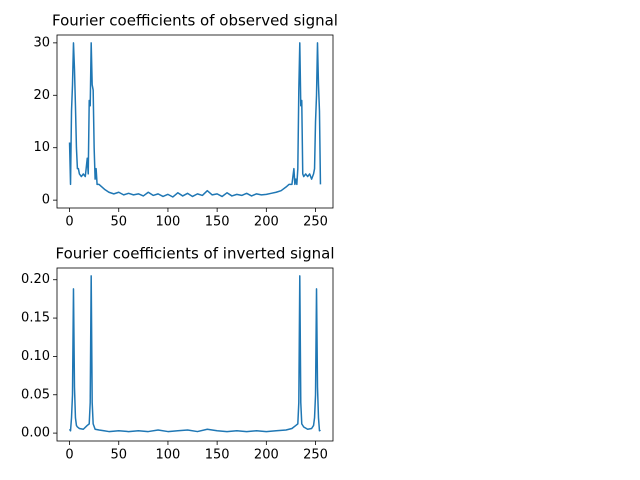 The height and width of the screenshot is (480, 640). What do you see at coordinates (35, 433) in the screenshot?
I see `y-tick-label: 0.00` at bounding box center [35, 433].